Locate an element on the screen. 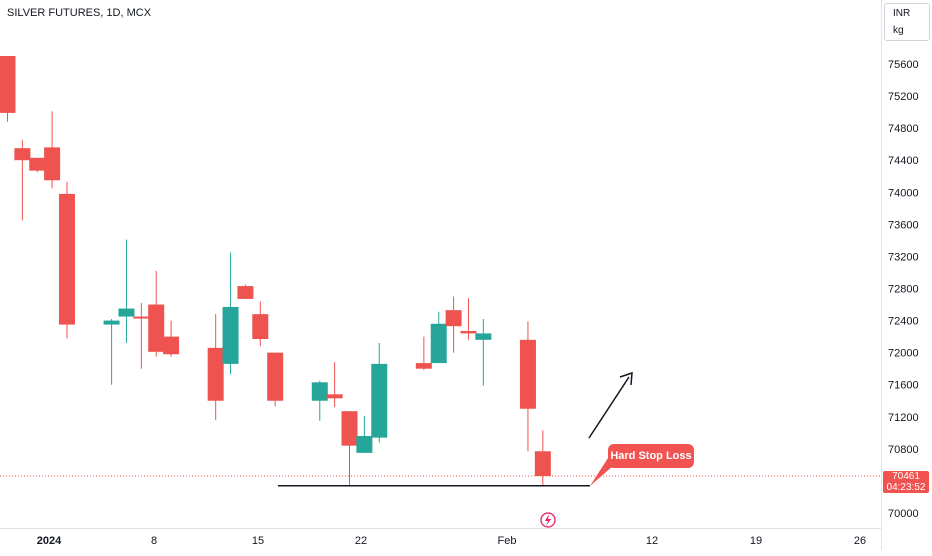 This screenshot has height=556, width=932. price-tick-label: 75200 is located at coordinates (903, 97).